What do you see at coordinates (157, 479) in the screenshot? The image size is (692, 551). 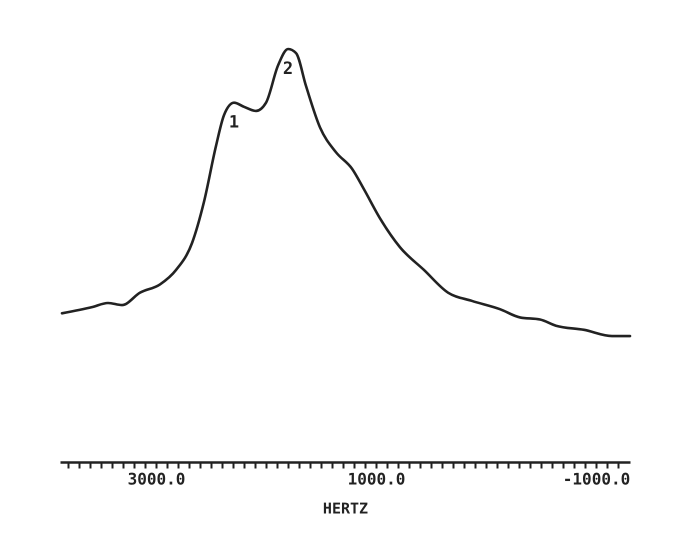 I see `x-tick-label: 3000.0` at bounding box center [157, 479].